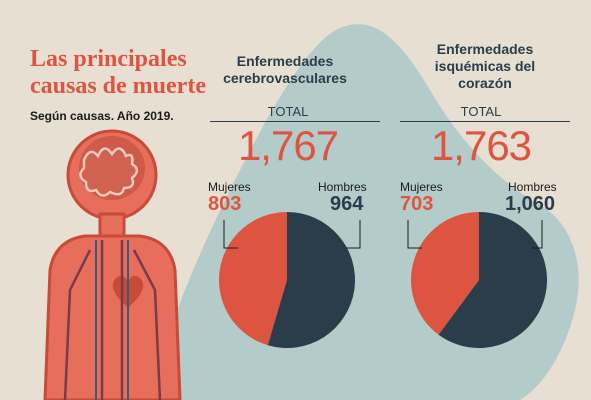 The image size is (591, 400). What do you see at coordinates (532, 187) in the screenshot?
I see `panel-2-hombres-label: Hombres` at bounding box center [532, 187].